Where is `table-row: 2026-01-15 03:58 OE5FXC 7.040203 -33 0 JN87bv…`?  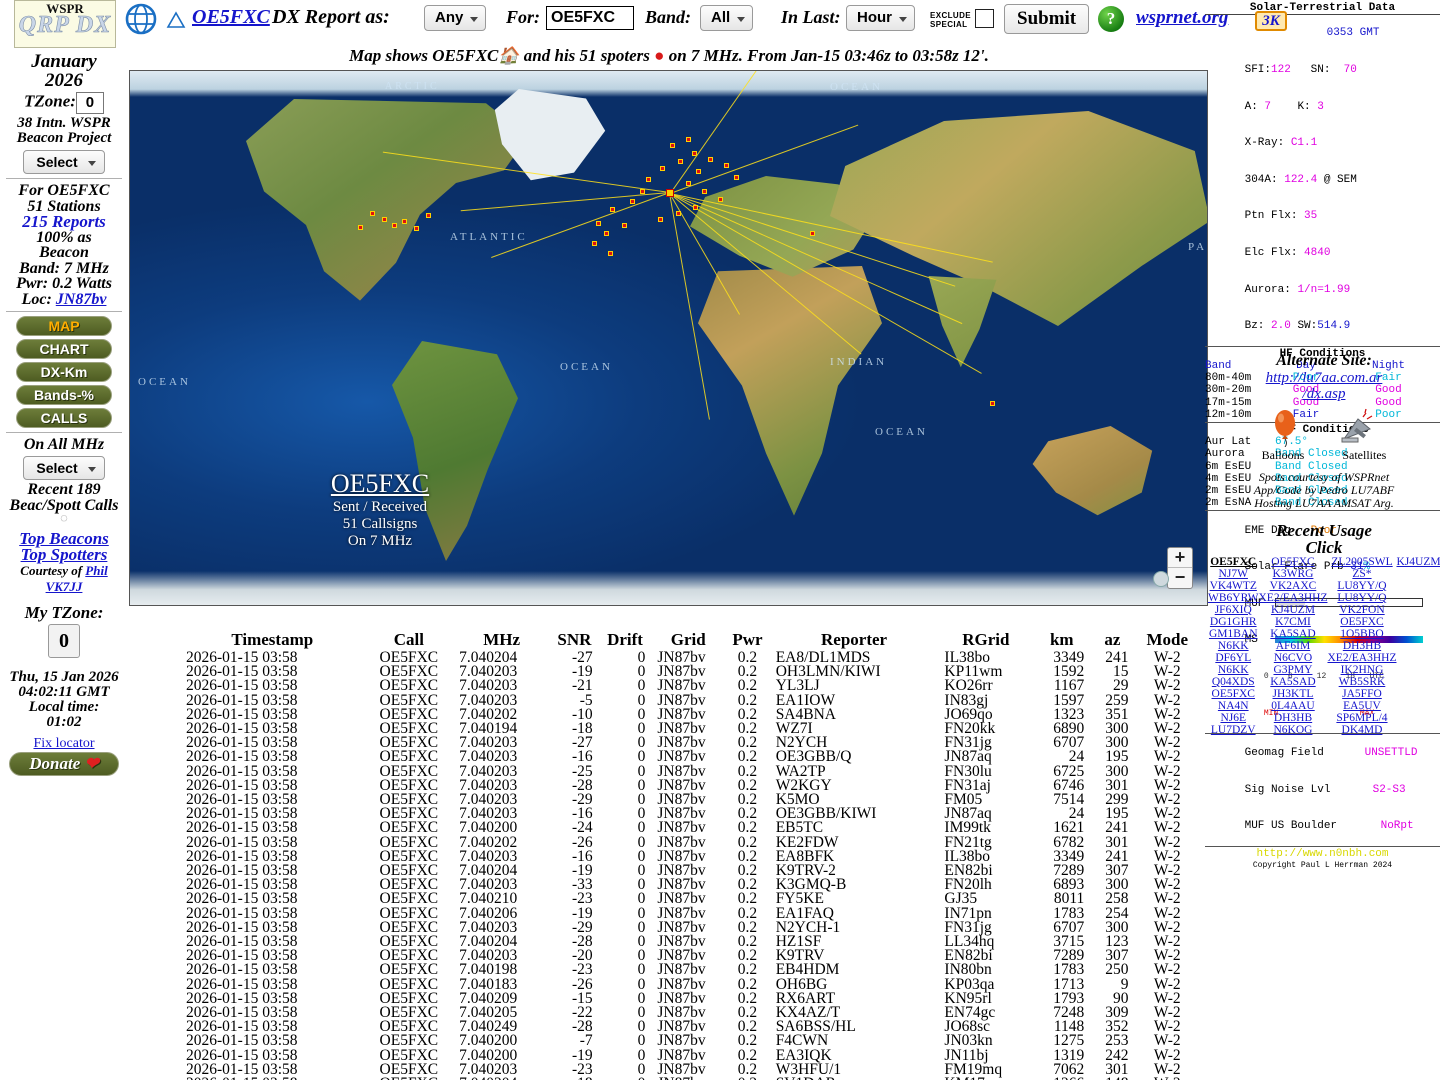 table-row: 2026-01-15 03:58 OE5FXC 7.040203 -33 0 JN87bv… is located at coordinates (690, 885).